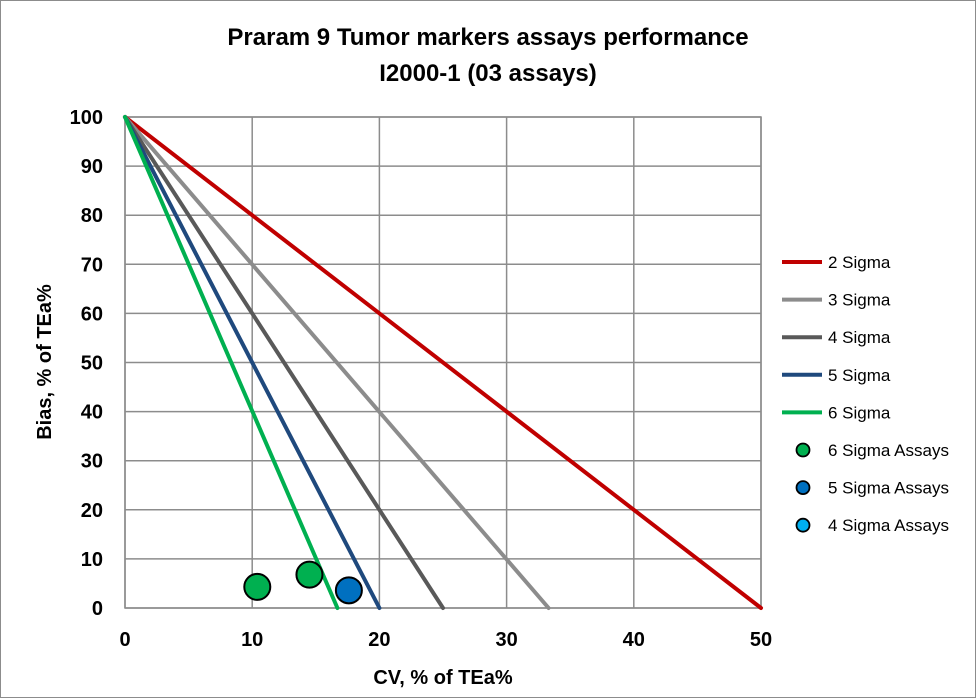  Describe the element at coordinates (888, 450) in the screenshot. I see `legend-label: 6 Sigma Assays` at that location.